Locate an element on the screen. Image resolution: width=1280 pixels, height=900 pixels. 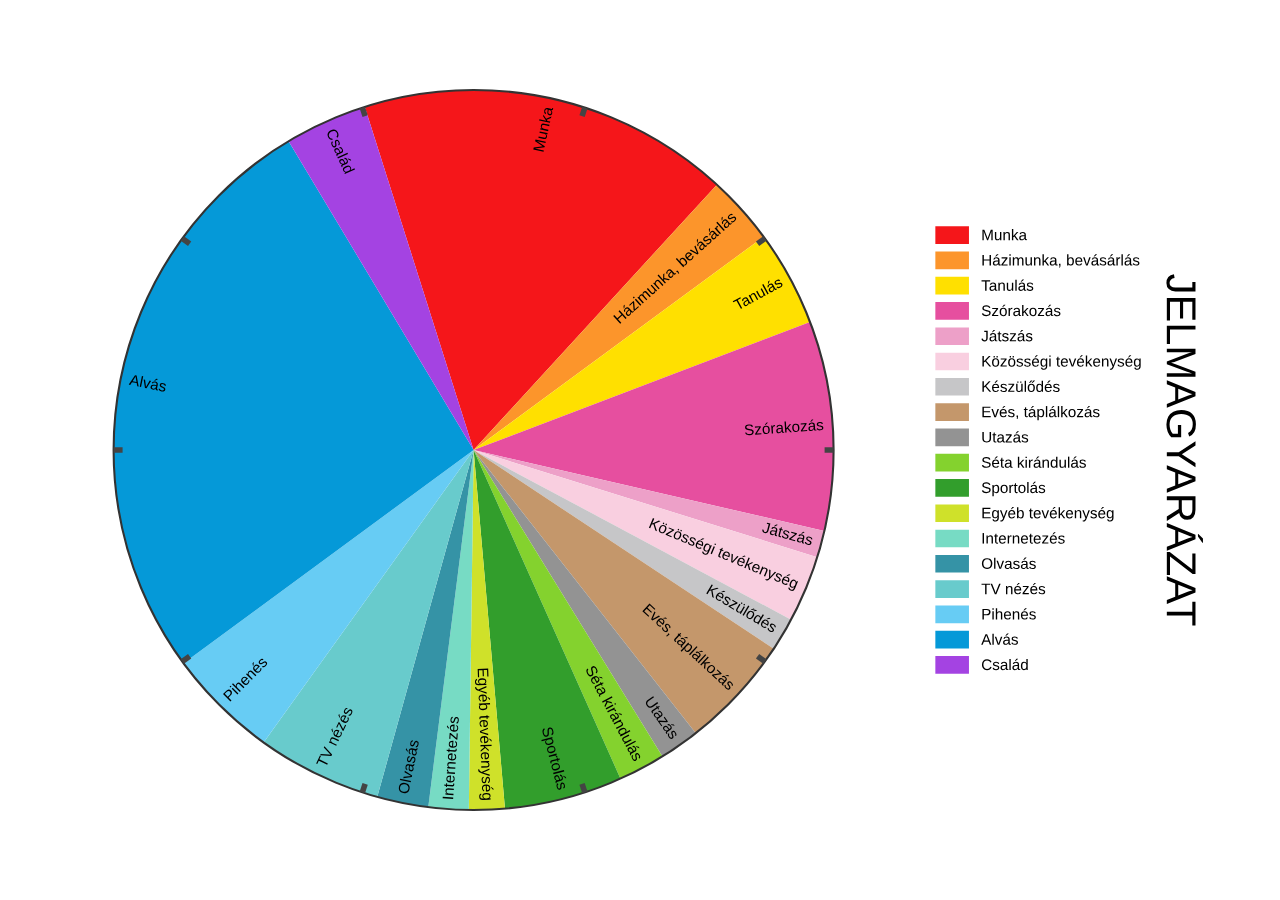
legend-label: Olvasás is located at coordinates (1008, 563).